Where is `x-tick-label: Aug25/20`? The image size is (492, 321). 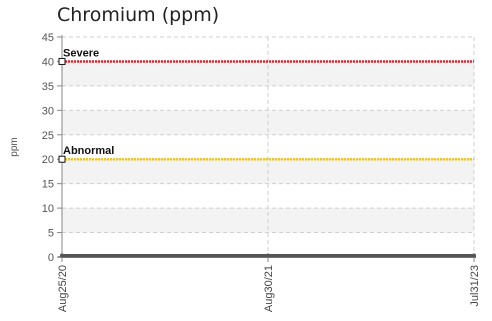
x-tick-label: Aug25/20 is located at coordinates (63, 288).